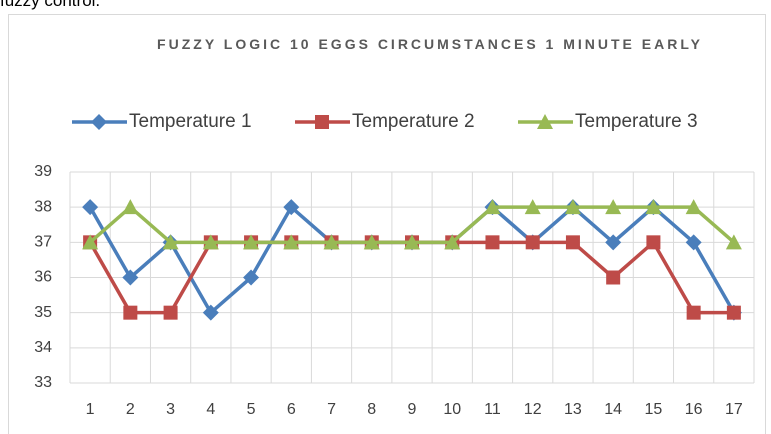 This screenshot has height=434, width=771. Describe the element at coordinates (251, 409) in the screenshot. I see `x-tick-label: 5` at that location.